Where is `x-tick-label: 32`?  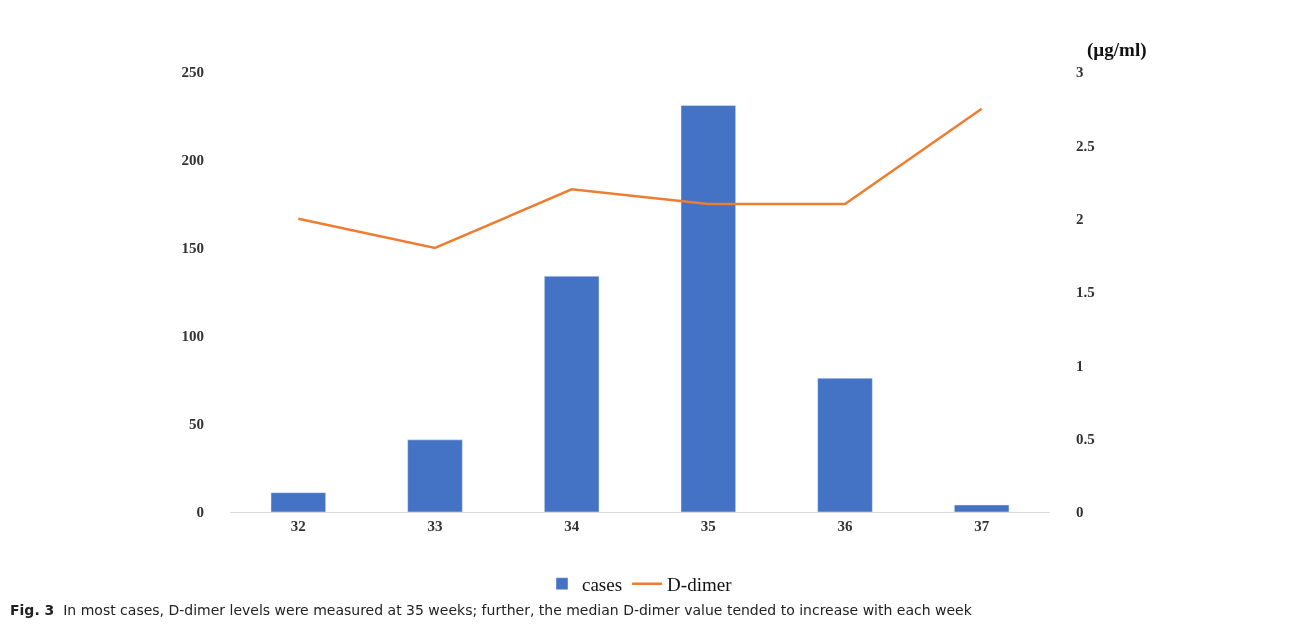
x-tick-label: 32 is located at coordinates (298, 526).